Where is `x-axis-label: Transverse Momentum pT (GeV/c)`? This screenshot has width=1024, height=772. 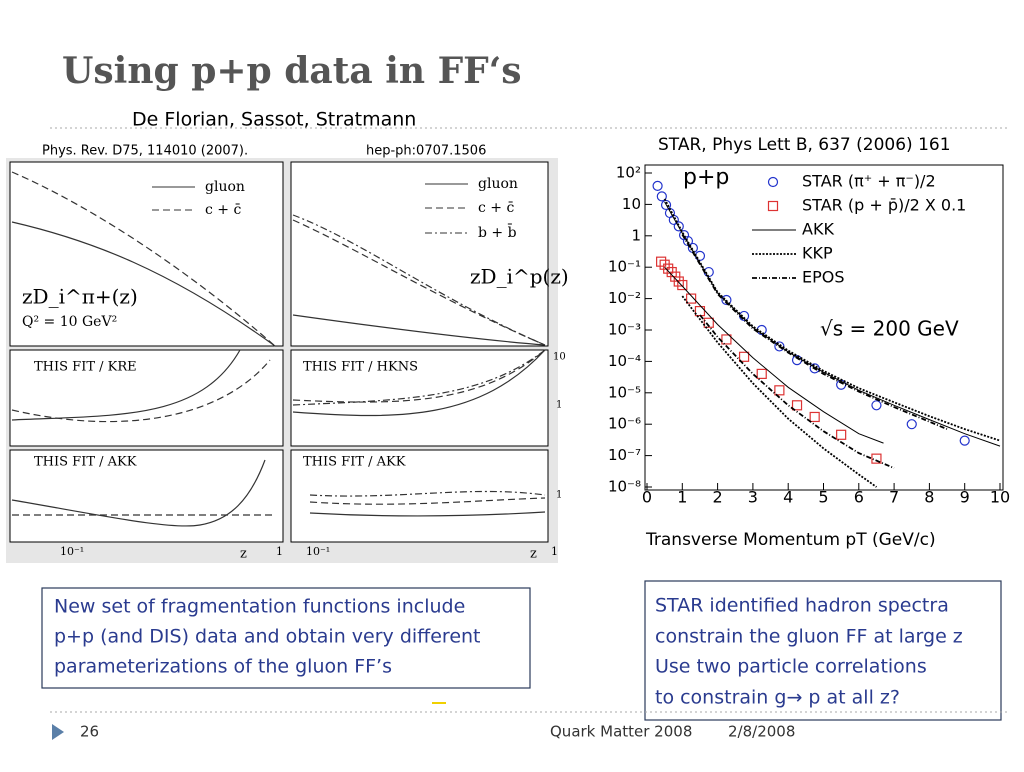 x-axis-label: Transverse Momentum pT (GeV/c) is located at coordinates (790, 540).